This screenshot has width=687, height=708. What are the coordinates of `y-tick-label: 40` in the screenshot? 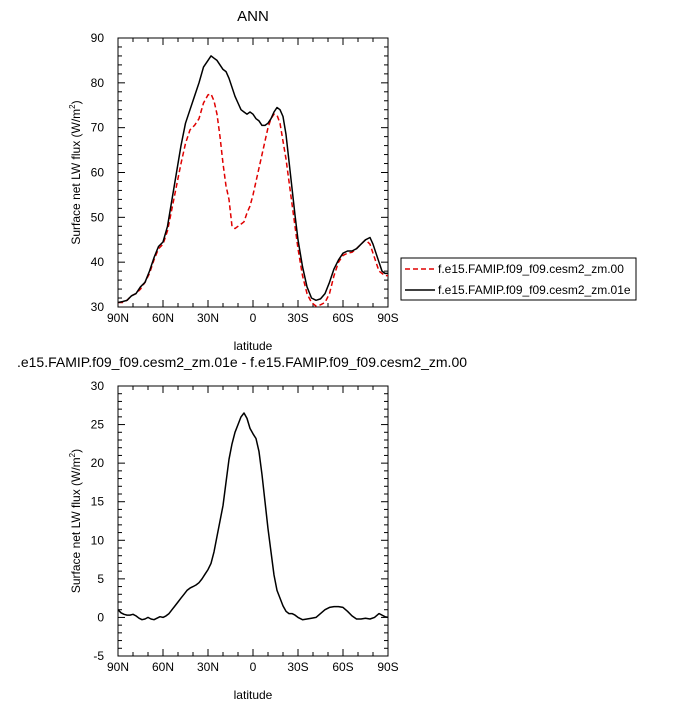 It's located at (98, 262).